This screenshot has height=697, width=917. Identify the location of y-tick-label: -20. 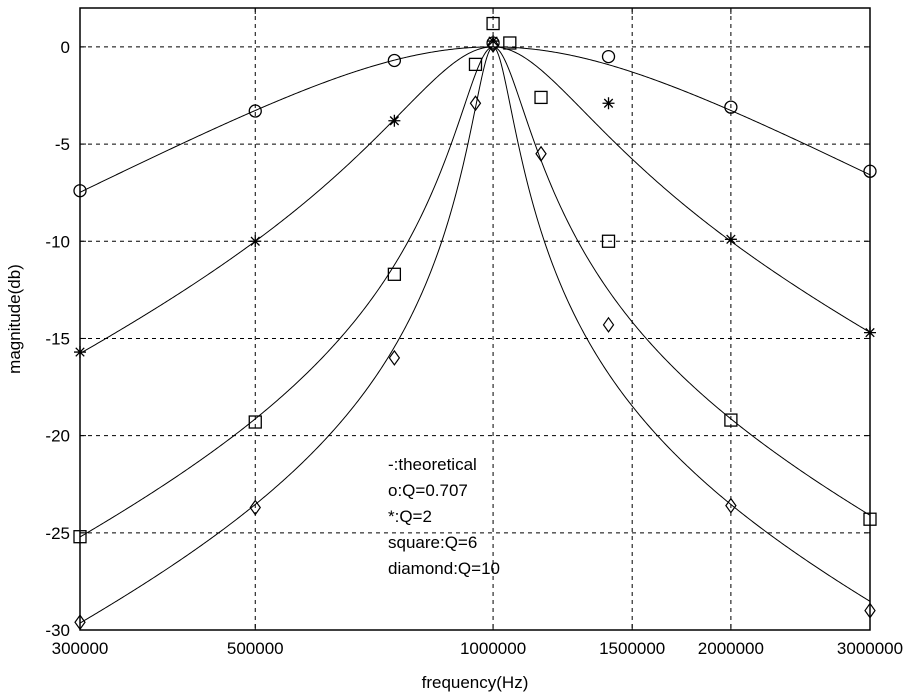
(57, 436).